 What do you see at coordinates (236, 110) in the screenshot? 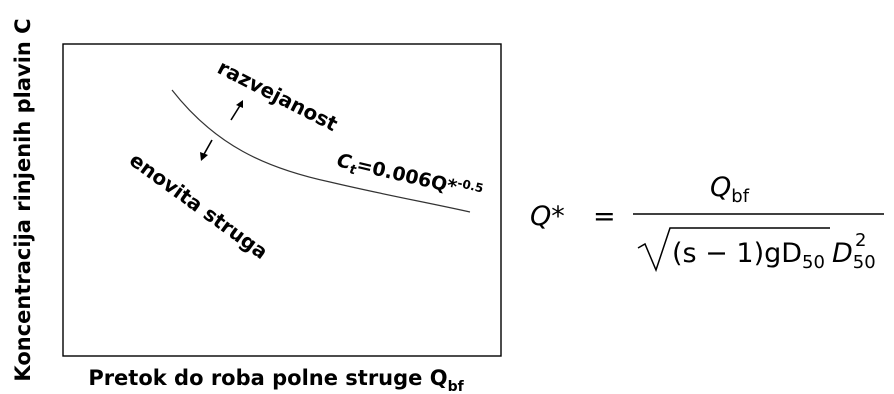
I see `arrow-up-icon` at bounding box center [236, 110].